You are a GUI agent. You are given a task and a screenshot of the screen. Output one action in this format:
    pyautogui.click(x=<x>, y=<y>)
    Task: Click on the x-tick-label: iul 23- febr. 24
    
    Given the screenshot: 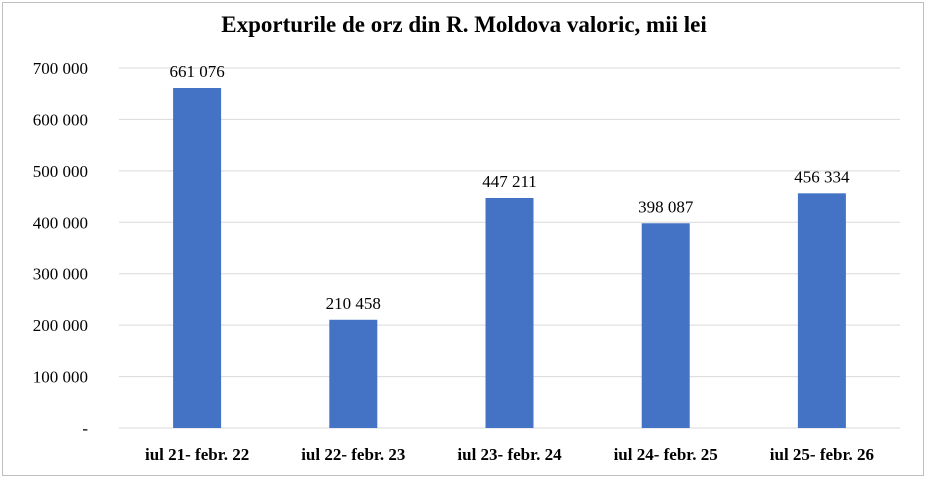 What is the action you would take?
    pyautogui.click(x=509, y=454)
    